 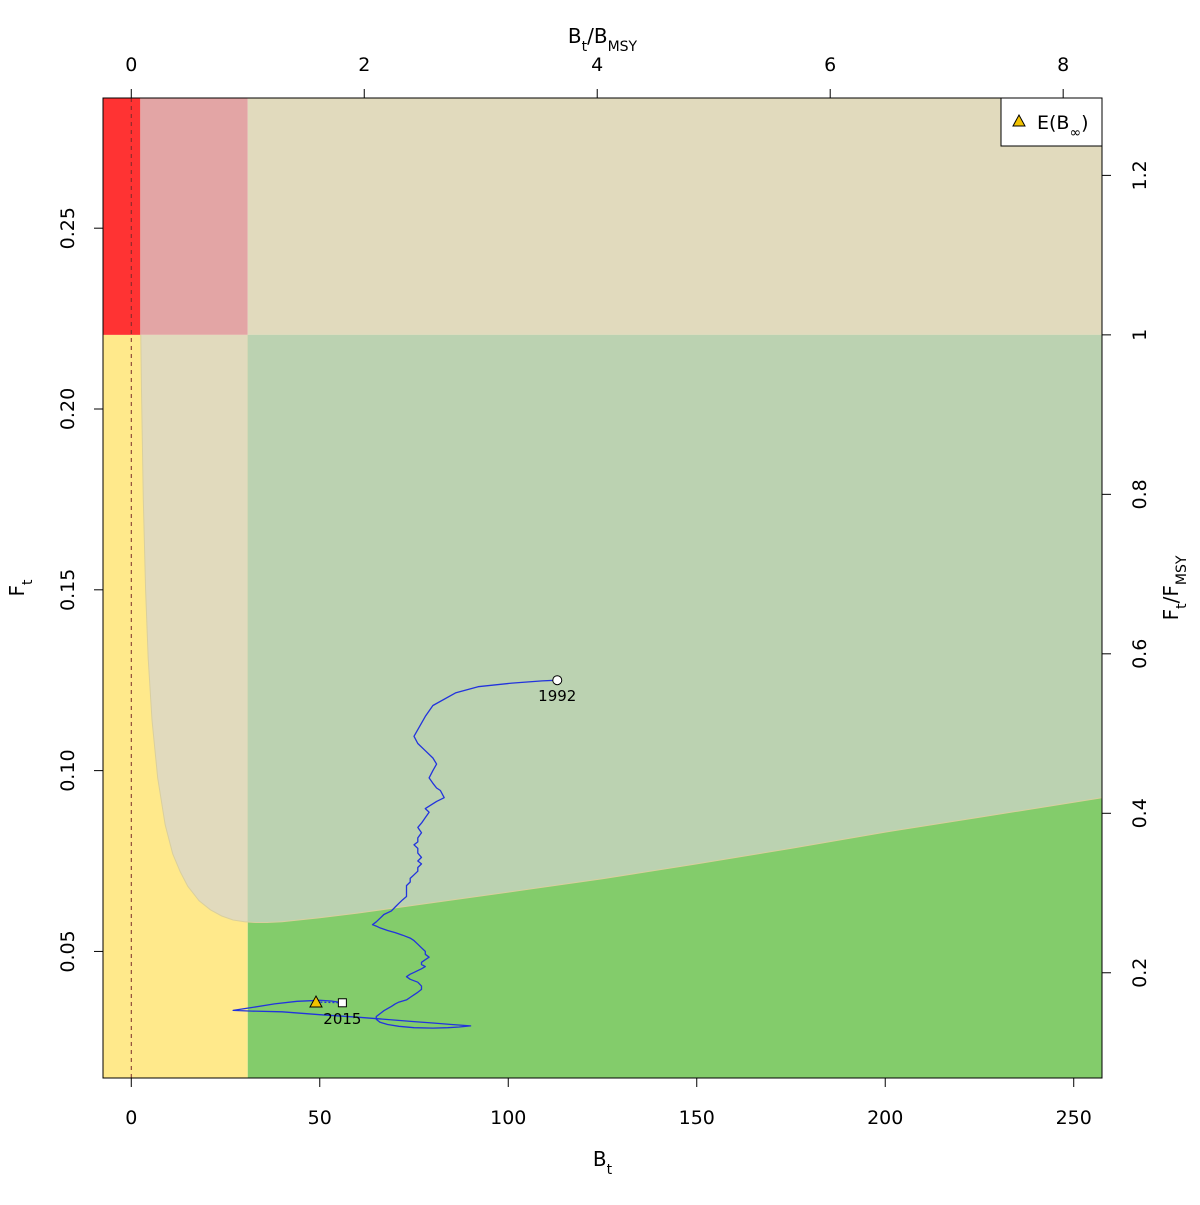 What do you see at coordinates (68, 228) in the screenshot?
I see `y-tick-label: 0.25` at bounding box center [68, 228].